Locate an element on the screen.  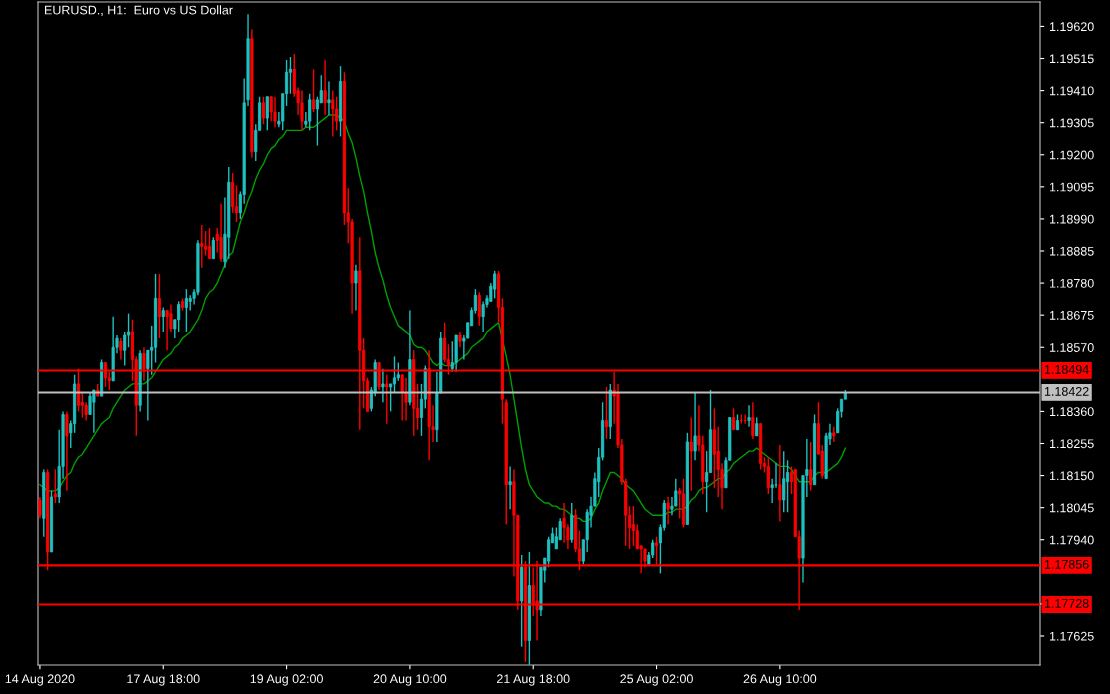
ref-line-label: 1.18422 is located at coordinates (1066, 391).